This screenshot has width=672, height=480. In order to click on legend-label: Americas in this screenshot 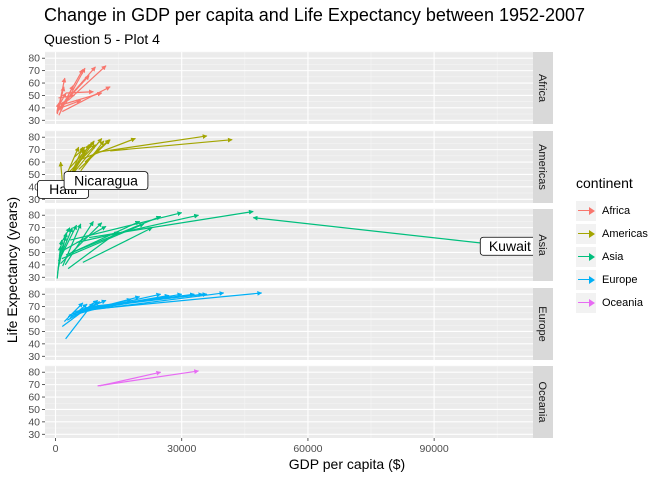, I will do `click(625, 233)`.